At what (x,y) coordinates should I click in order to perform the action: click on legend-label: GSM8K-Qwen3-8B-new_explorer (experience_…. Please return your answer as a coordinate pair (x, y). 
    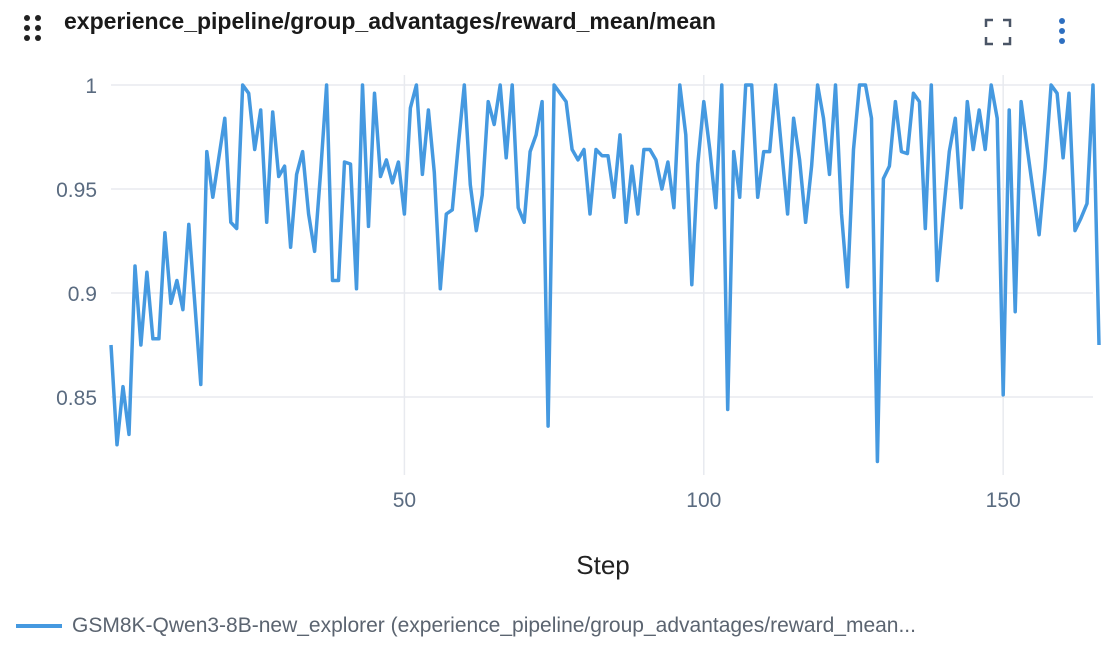
    Looking at the image, I should click on (494, 625).